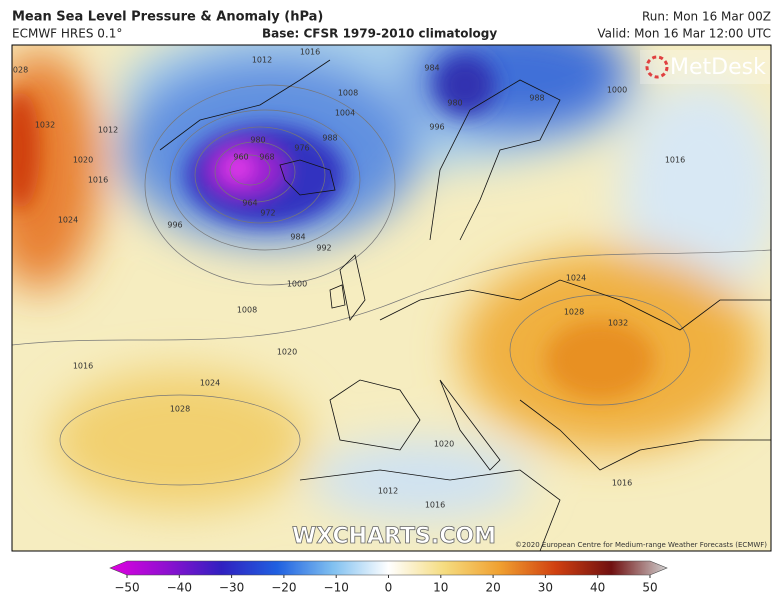 The width and height of the screenshot is (784, 604). I want to click on colorbar: −50 −40 −30 −20 −10 0 10 20 30 40 50, so click(388, 577).